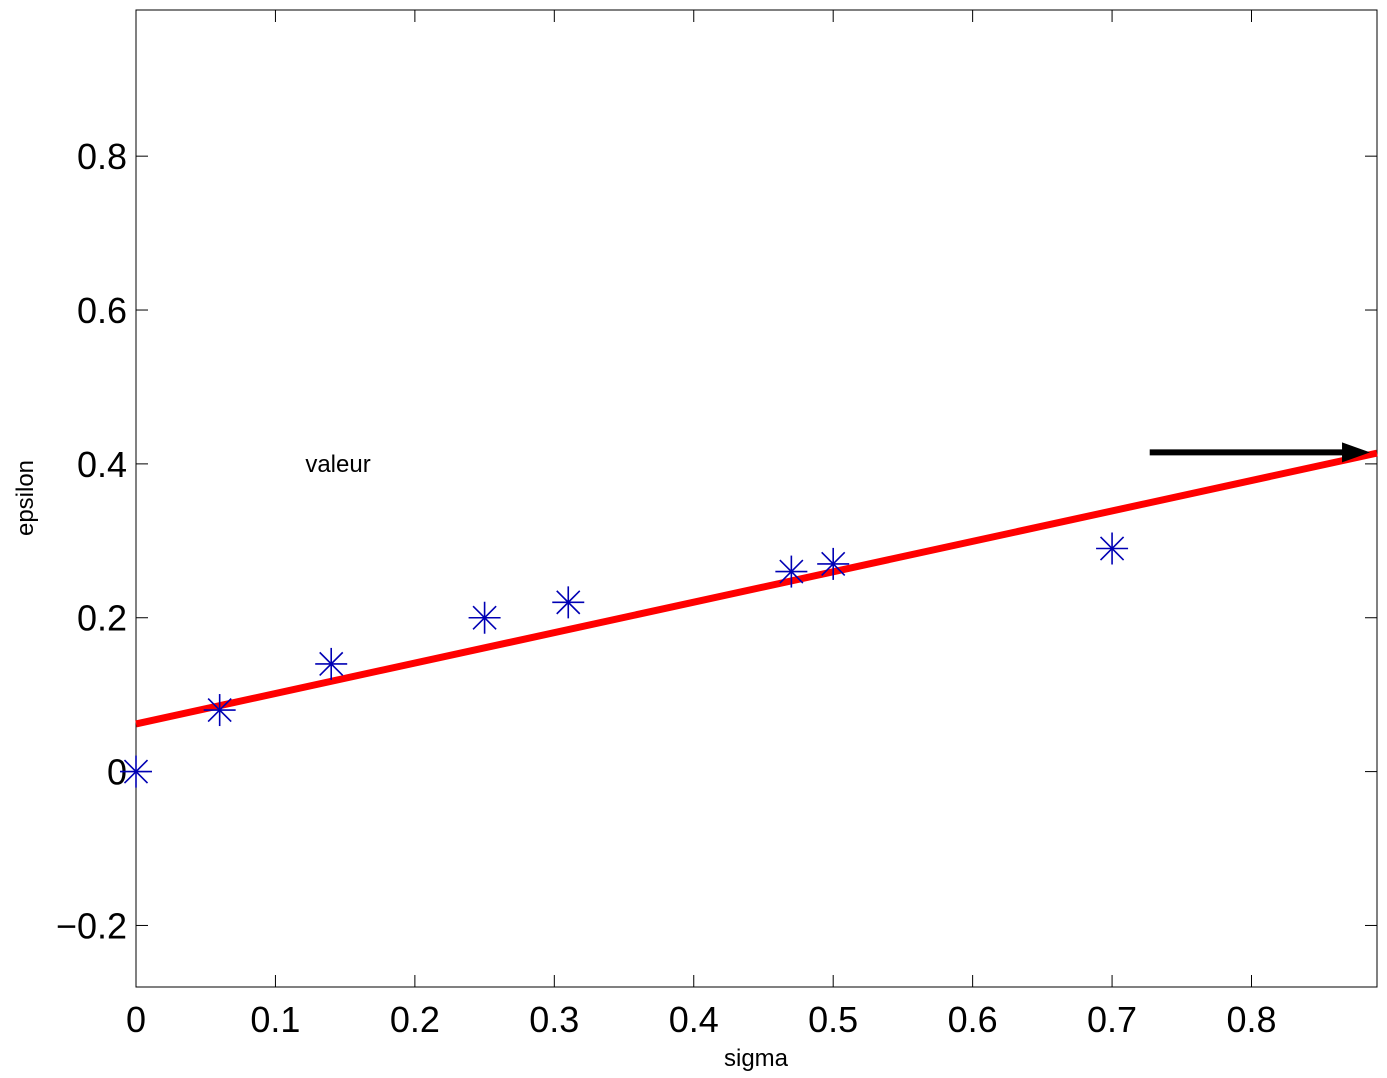  Describe the element at coordinates (756, 1058) in the screenshot. I see `x-axis-label: sigma` at that location.